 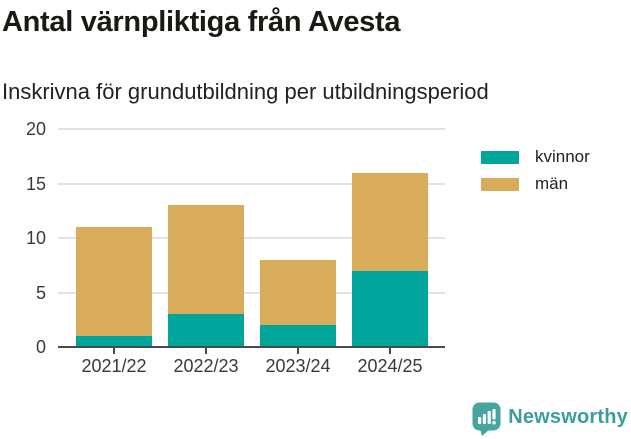 I want to click on legend-label: män, so click(x=552, y=183).